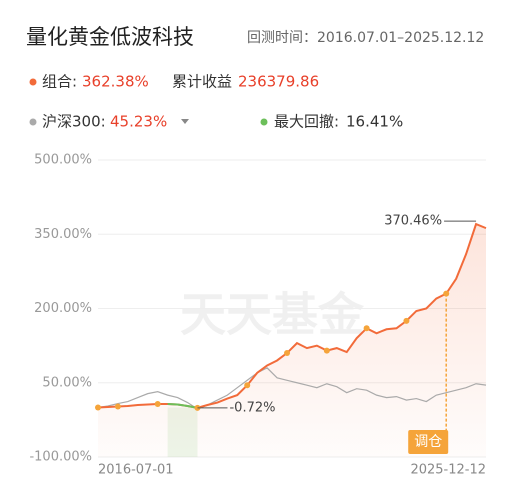 This screenshot has width=519, height=504. I want to click on y-tick-label: 50.00%, so click(67, 382).